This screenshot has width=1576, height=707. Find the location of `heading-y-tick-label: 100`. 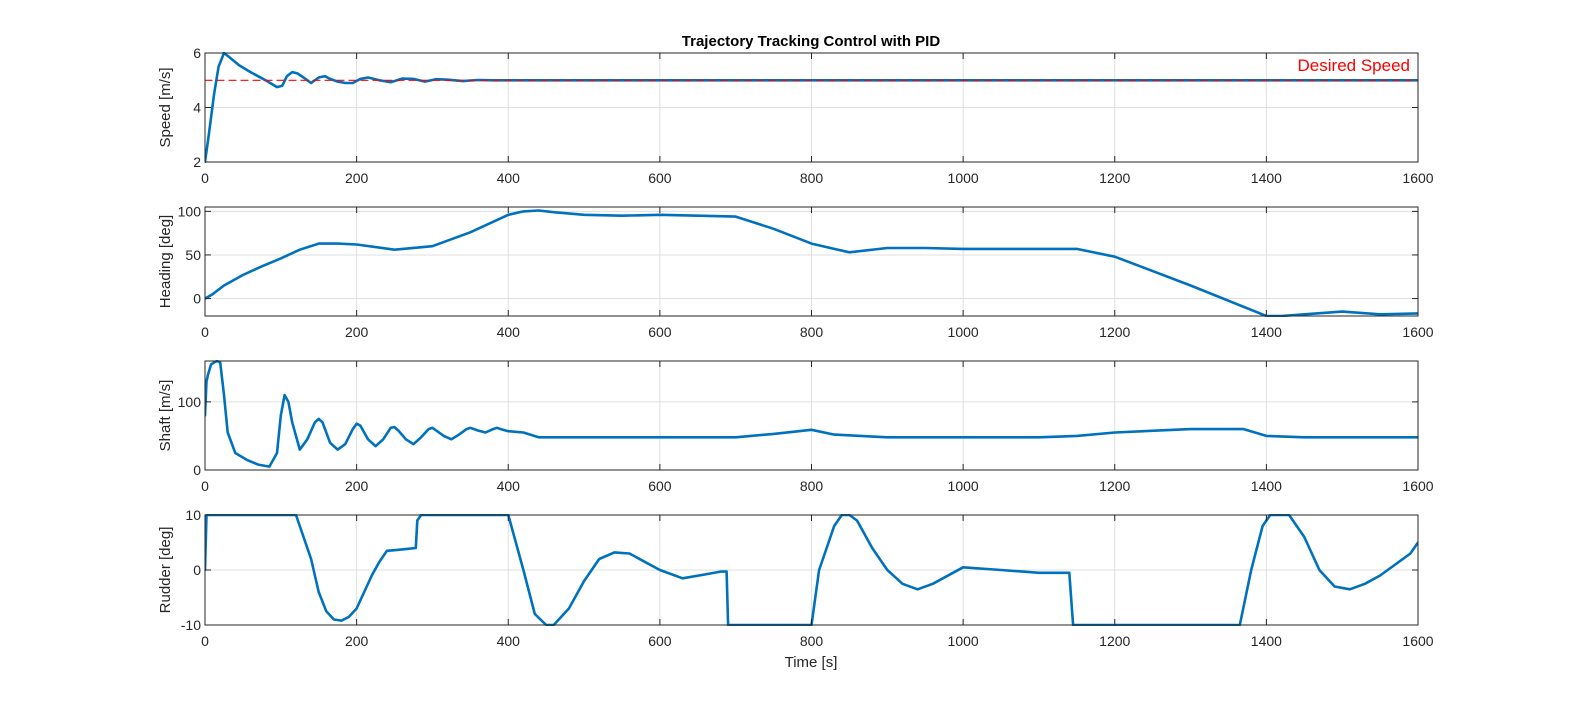

heading-y-tick-label: 100 is located at coordinates (190, 211).